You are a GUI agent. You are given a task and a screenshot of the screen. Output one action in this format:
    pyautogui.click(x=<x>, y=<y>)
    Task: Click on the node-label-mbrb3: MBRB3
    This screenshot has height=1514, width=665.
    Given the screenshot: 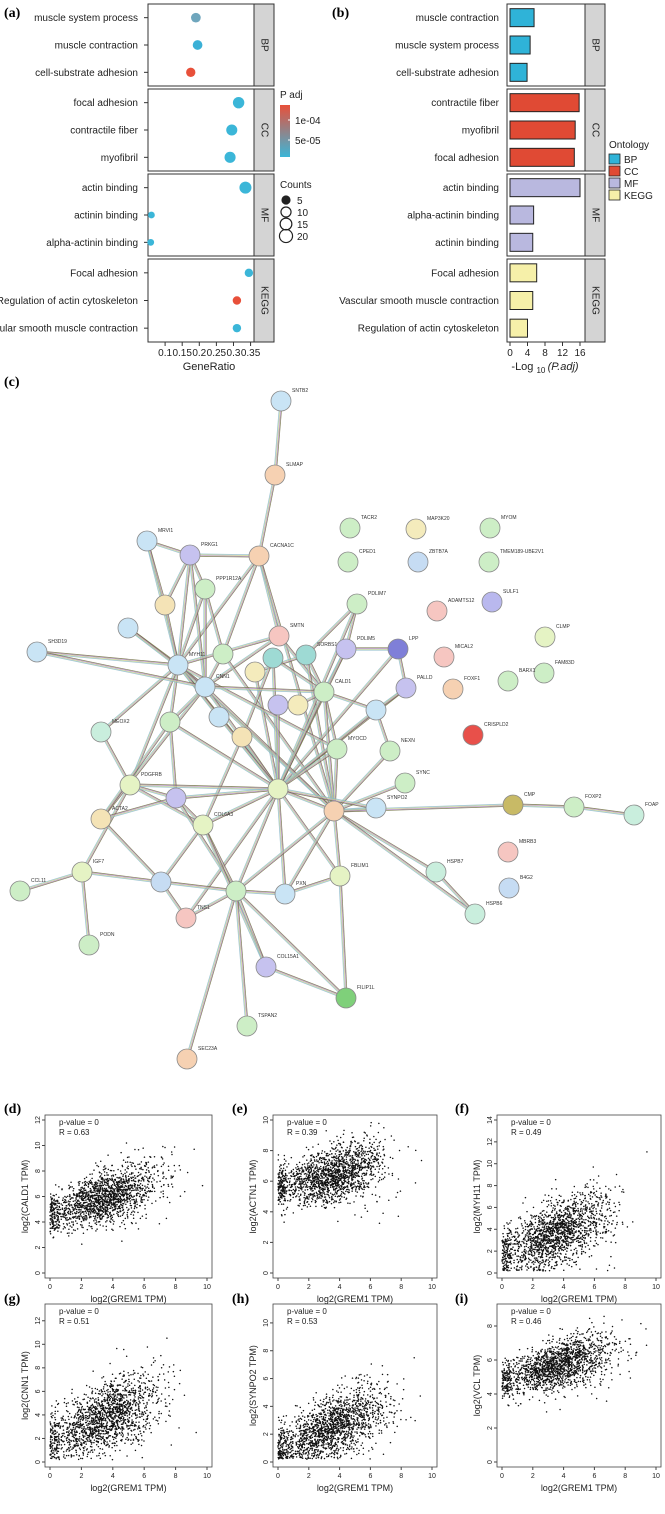 What is the action you would take?
    pyautogui.click(x=527, y=842)
    